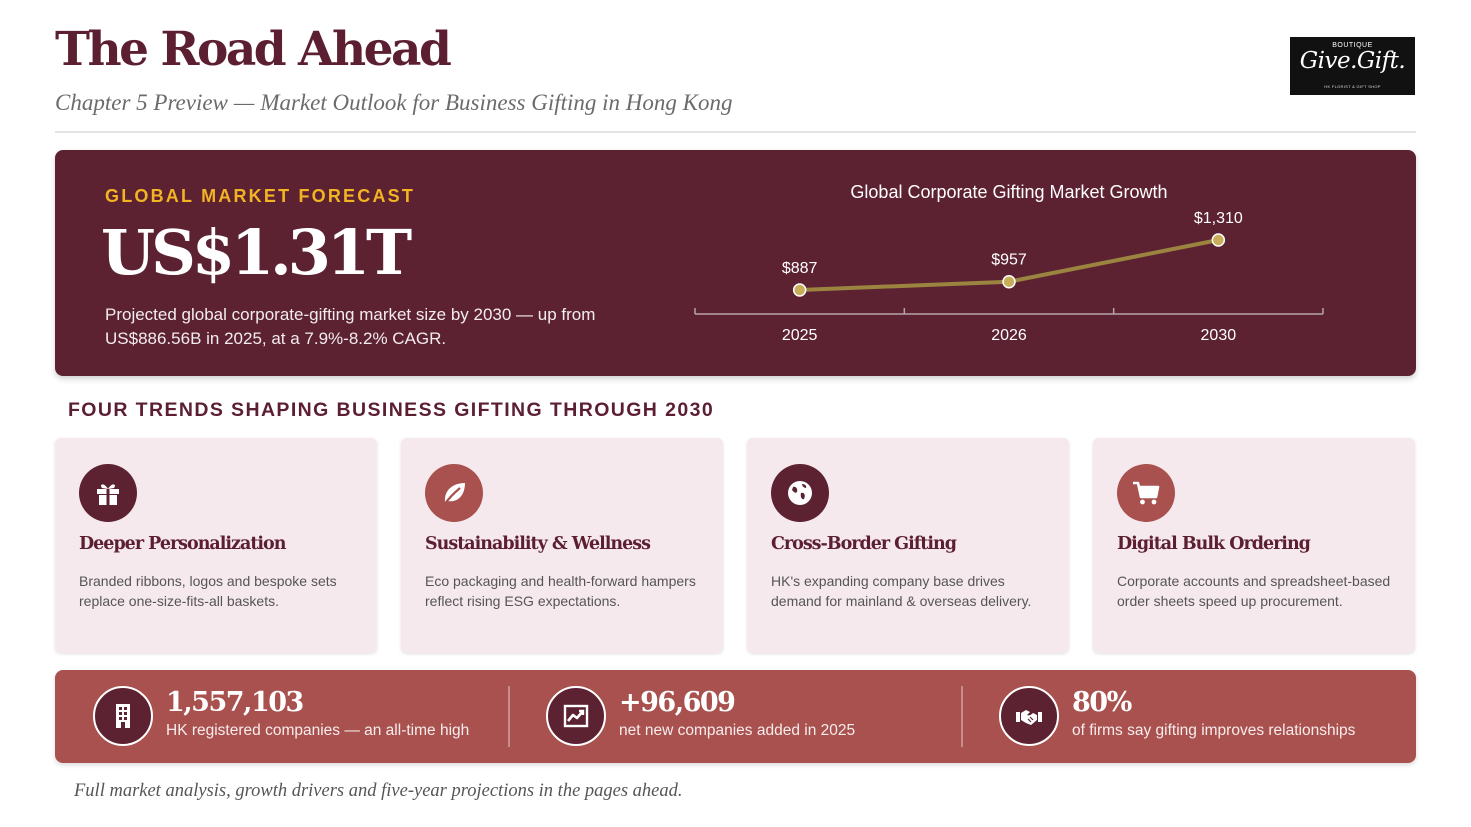  Describe the element at coordinates (256, 252) in the screenshot. I see `forecast-value: US$1.31T` at that location.